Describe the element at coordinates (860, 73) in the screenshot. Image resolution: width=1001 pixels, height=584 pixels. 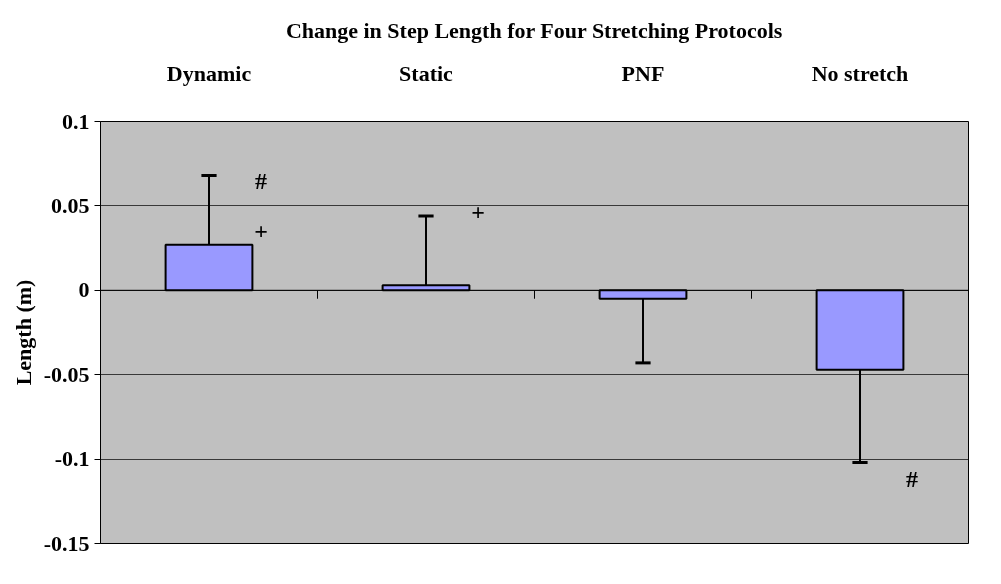
I see `x-tick-label: No stretch` at that location.